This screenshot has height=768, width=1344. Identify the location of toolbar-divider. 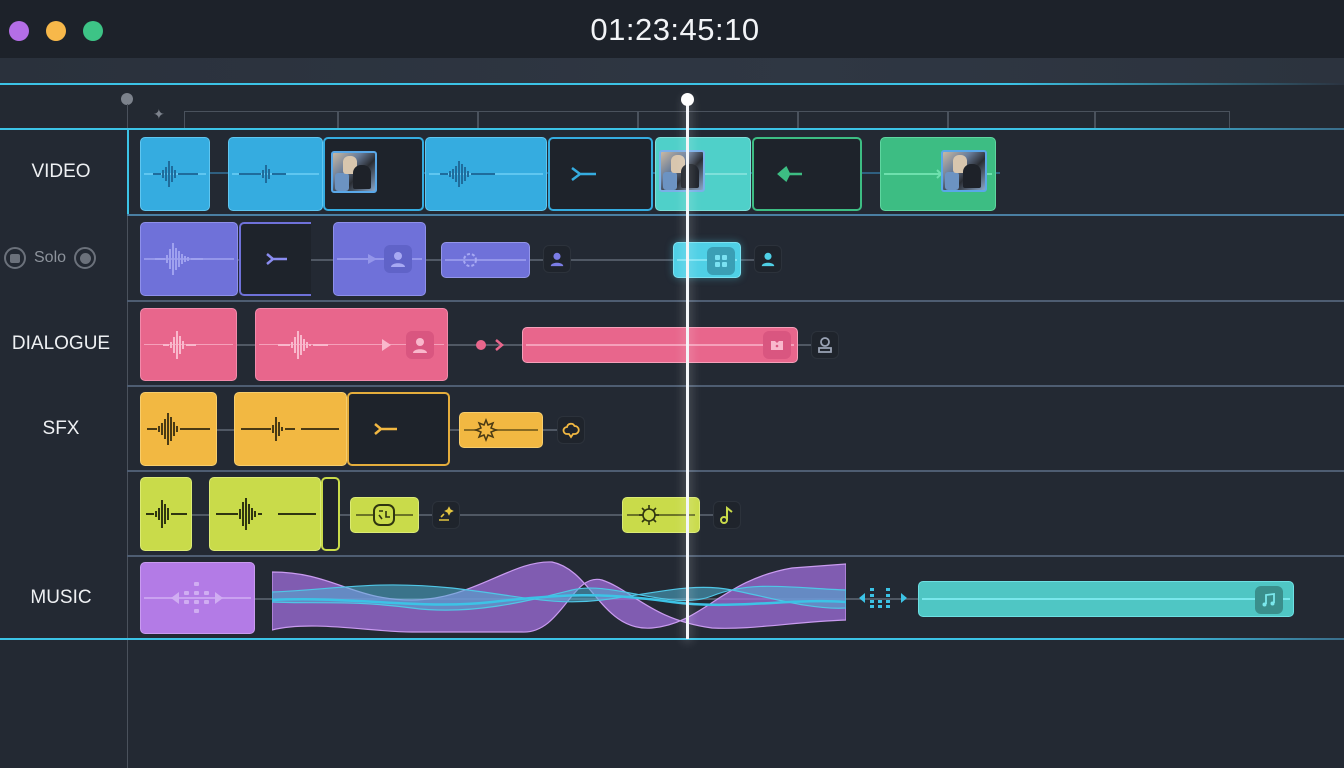
(672, 84).